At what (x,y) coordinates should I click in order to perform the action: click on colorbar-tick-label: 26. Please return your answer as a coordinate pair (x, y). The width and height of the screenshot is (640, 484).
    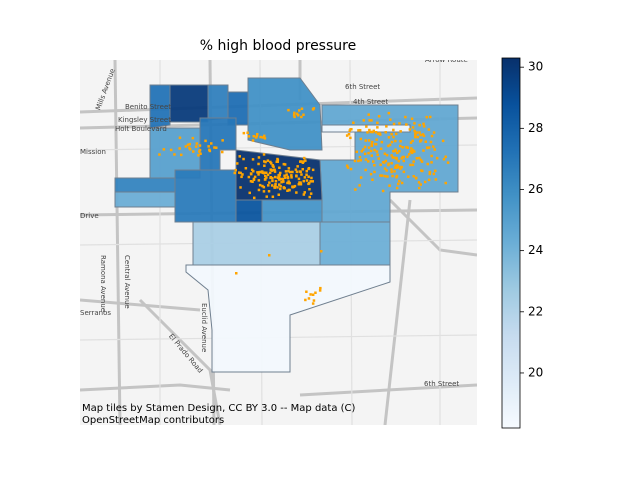
    Looking at the image, I should click on (535, 189).